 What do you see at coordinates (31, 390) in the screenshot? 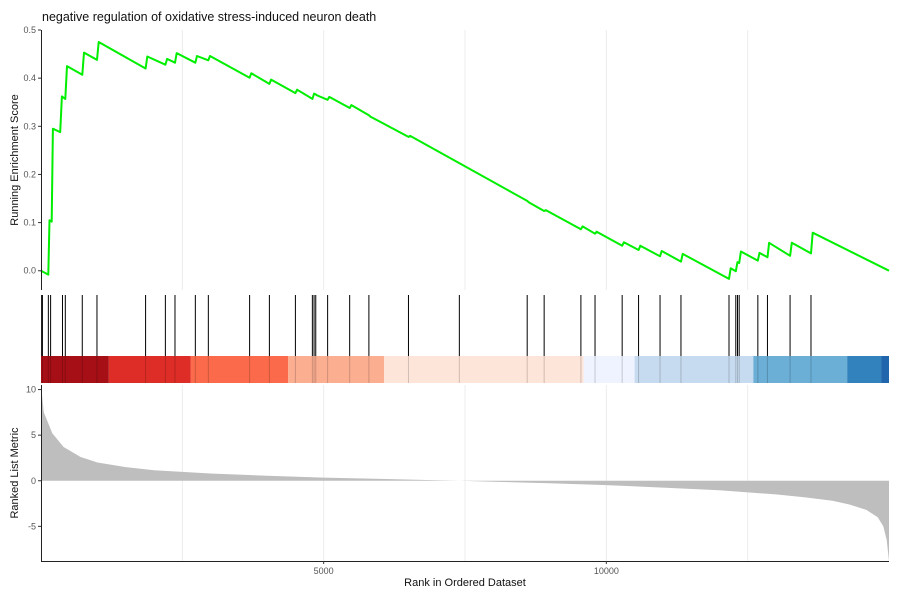
I see `y-tick-label: 10` at bounding box center [31, 390].